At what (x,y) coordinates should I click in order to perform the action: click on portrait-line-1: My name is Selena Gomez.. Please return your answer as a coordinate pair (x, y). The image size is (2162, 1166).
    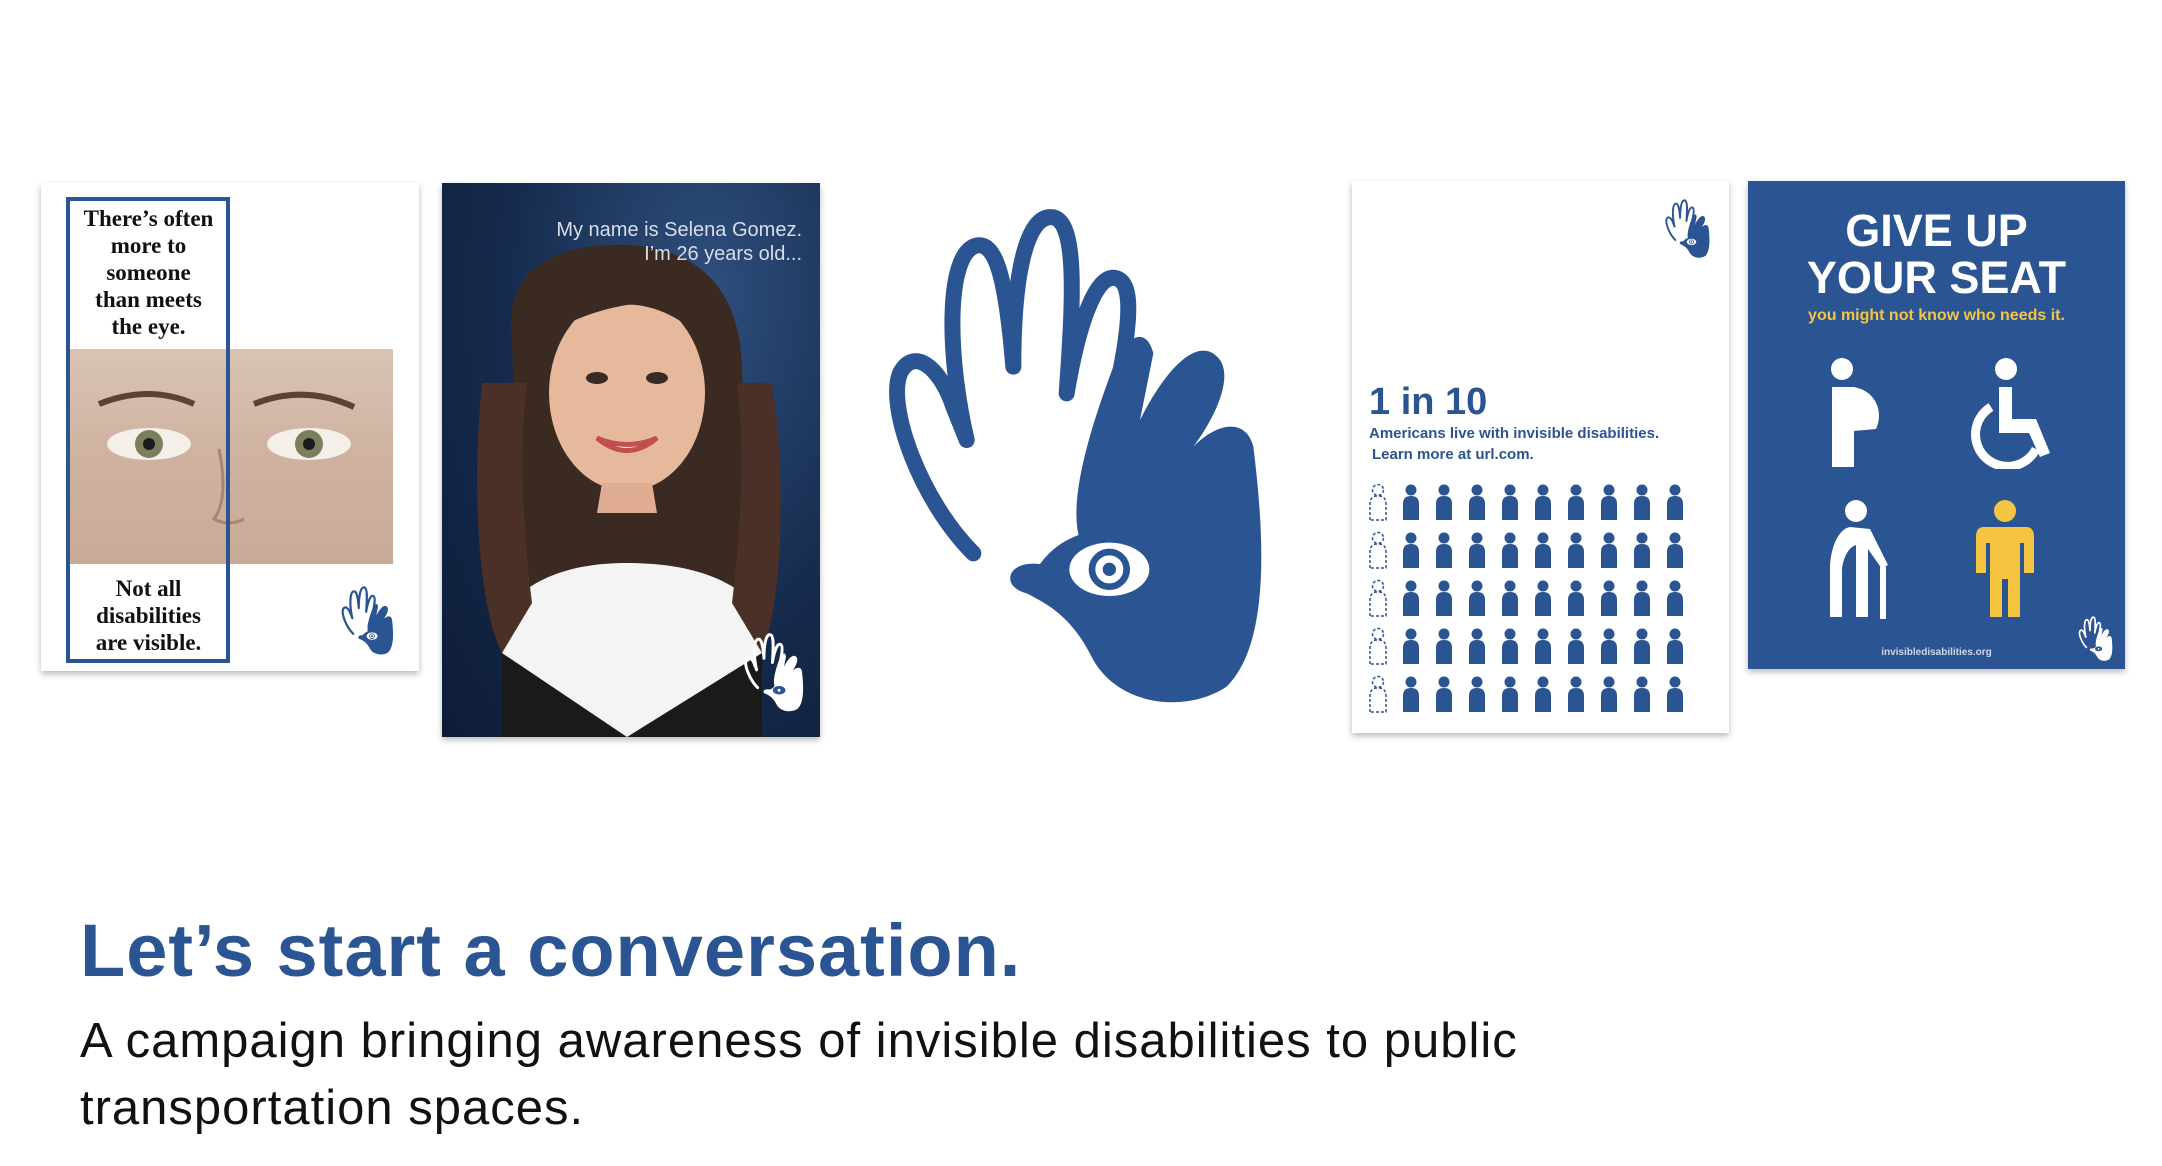
    Looking at the image, I should click on (679, 230).